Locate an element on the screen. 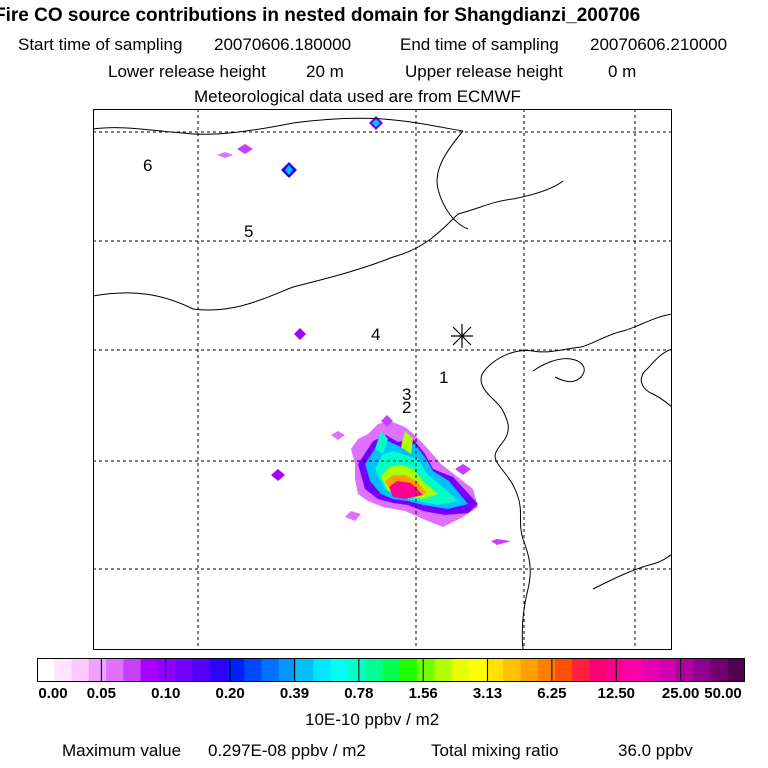 This screenshot has height=768, width=768. colorbar-tick-label: 25.00 is located at coordinates (680, 693).